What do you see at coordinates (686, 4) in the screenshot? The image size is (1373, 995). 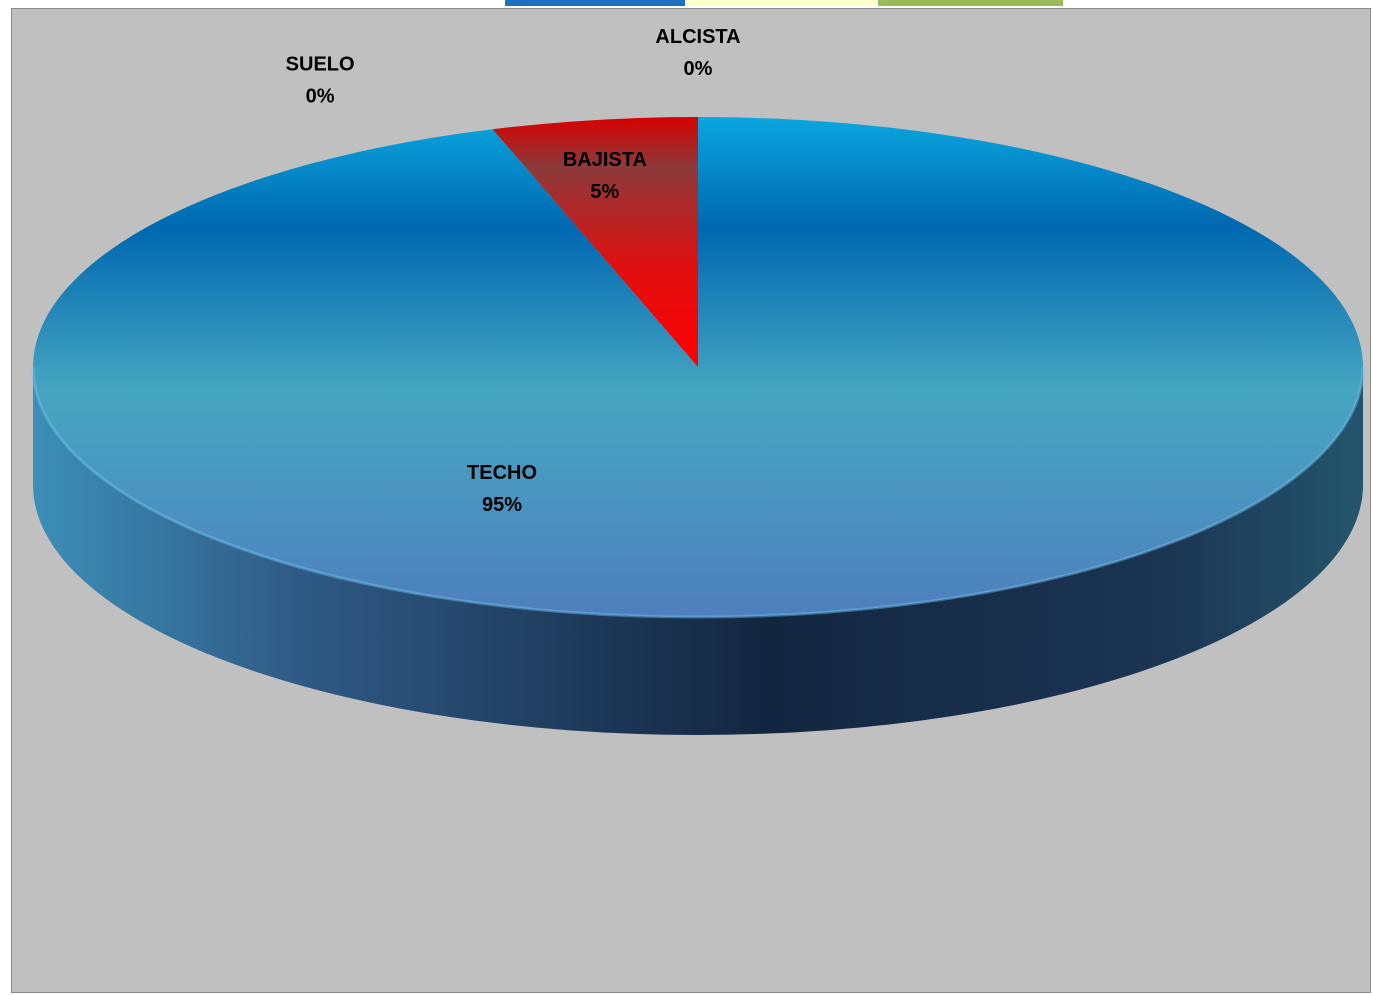 I see `top-color-strip` at bounding box center [686, 4].